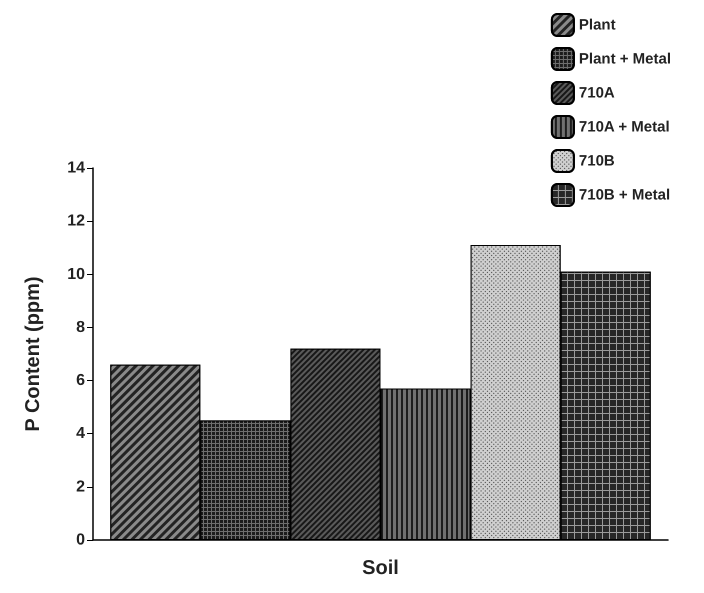 The height and width of the screenshot is (593, 704). I want to click on legend-label: Plant + Metal, so click(624, 59).